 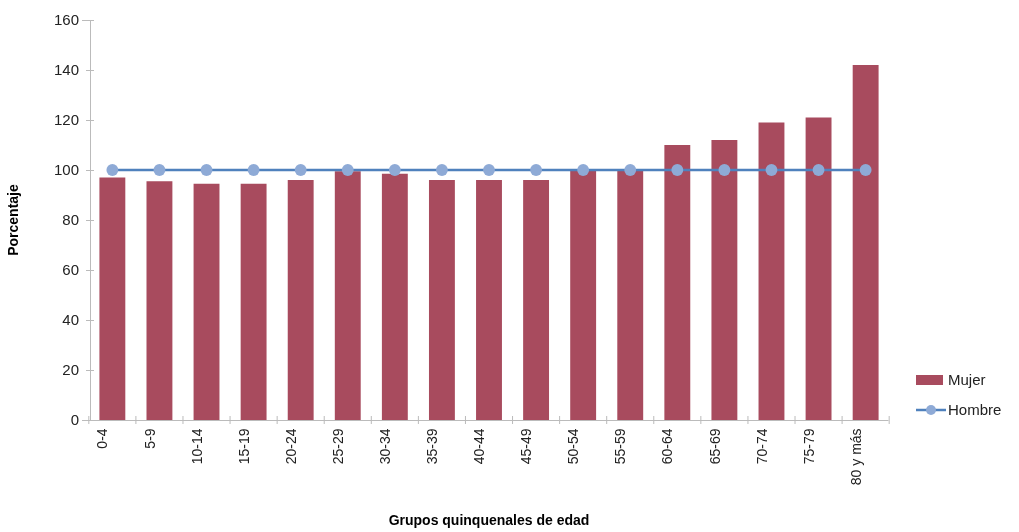 I want to click on x-tick-label: 45-49, so click(x=526, y=446).